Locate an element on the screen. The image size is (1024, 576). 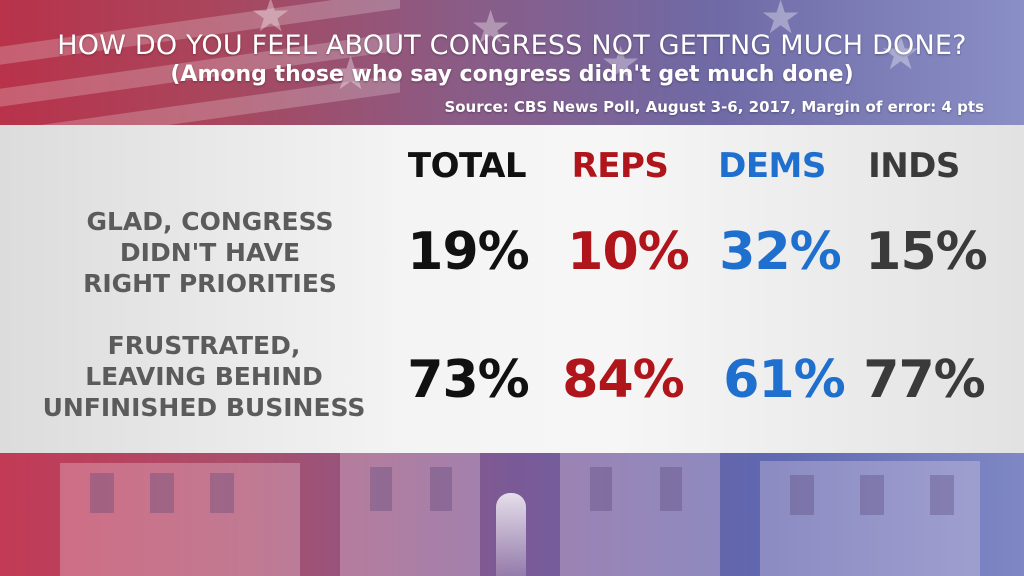
value-glad-total: 19% is located at coordinates (468, 252).